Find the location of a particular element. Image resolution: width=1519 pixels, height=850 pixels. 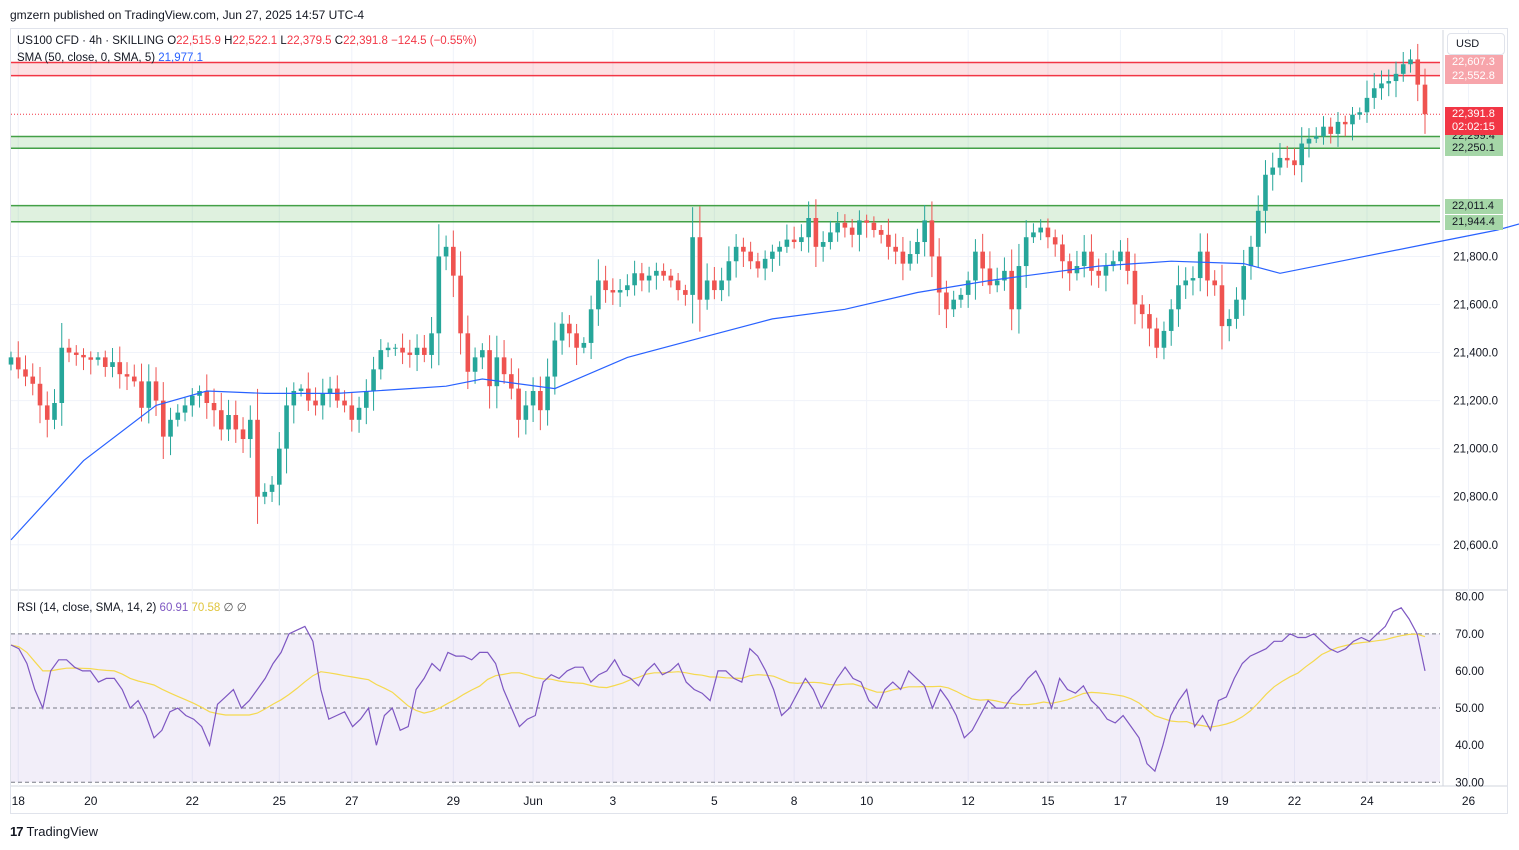

currency-button: USD is located at coordinates (1476, 44).